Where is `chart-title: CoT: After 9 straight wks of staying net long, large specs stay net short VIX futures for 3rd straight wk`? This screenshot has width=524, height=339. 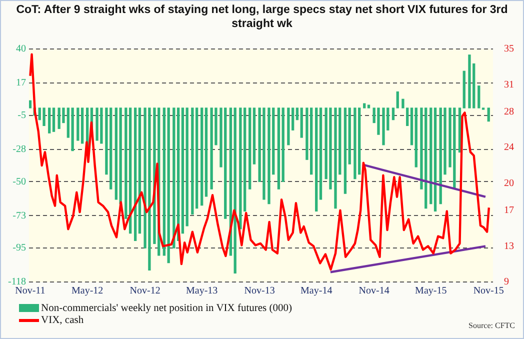 chart-title: CoT: After 9 straight wks of staying net long, large specs stay net short VIX futures for 3rd straight wk is located at coordinates (262, 17).